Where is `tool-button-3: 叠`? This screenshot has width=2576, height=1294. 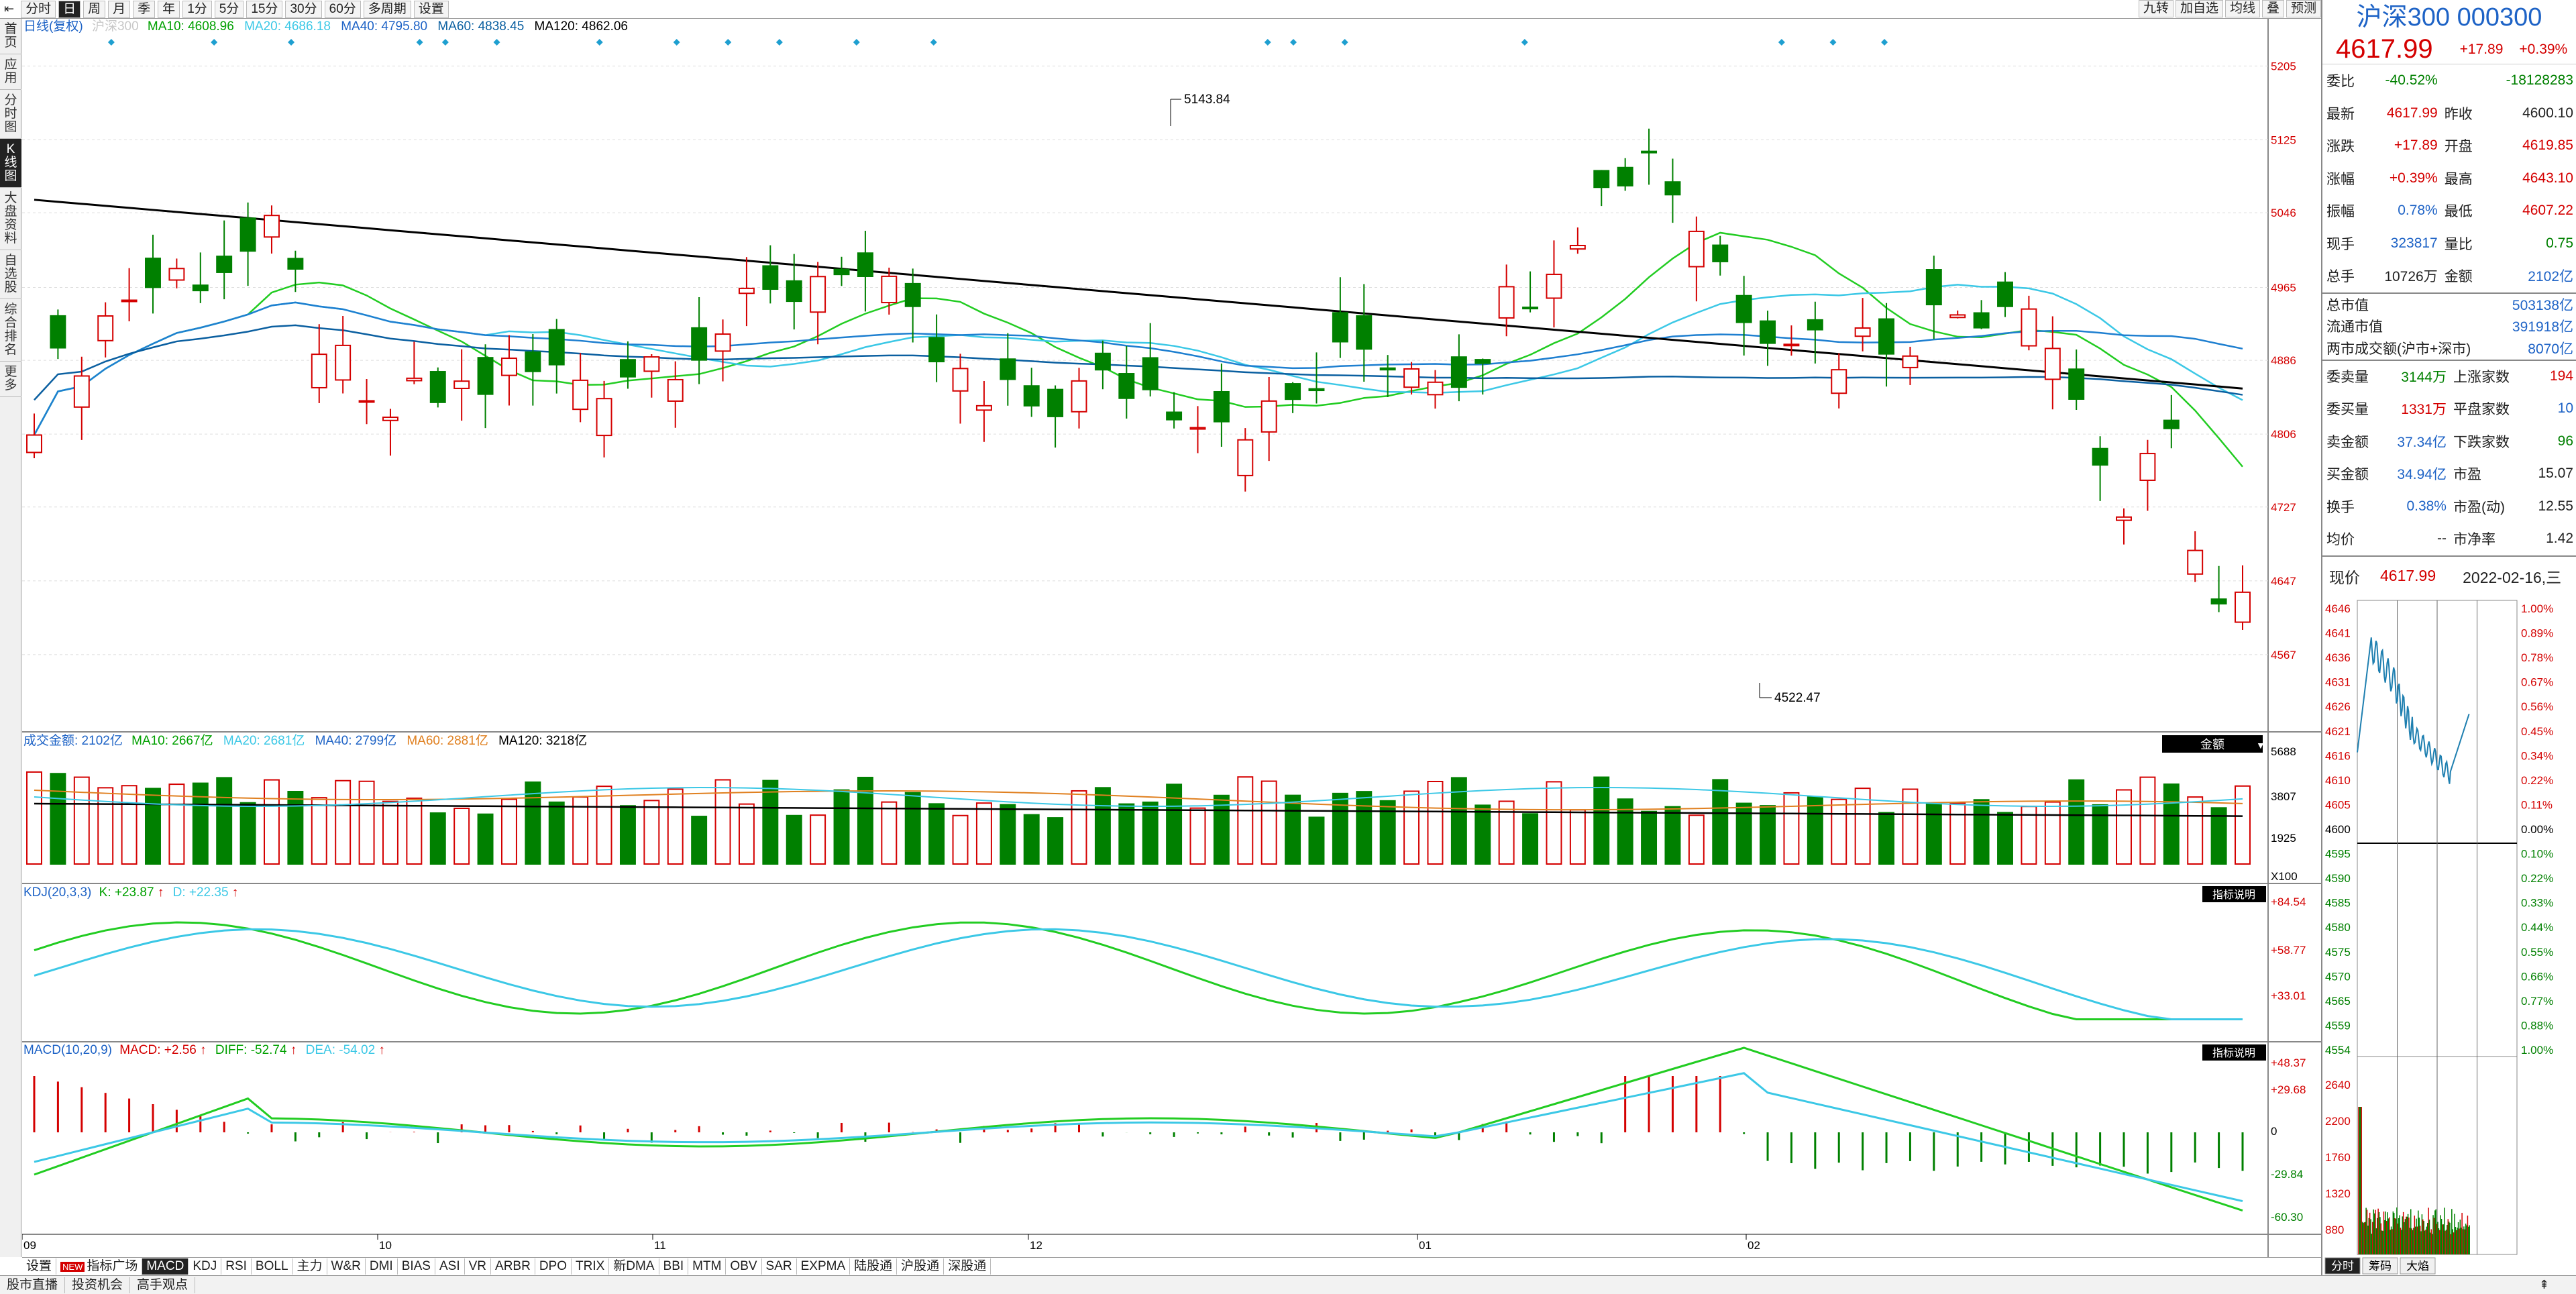
tool-button-3: 叠 is located at coordinates (2272, 8).